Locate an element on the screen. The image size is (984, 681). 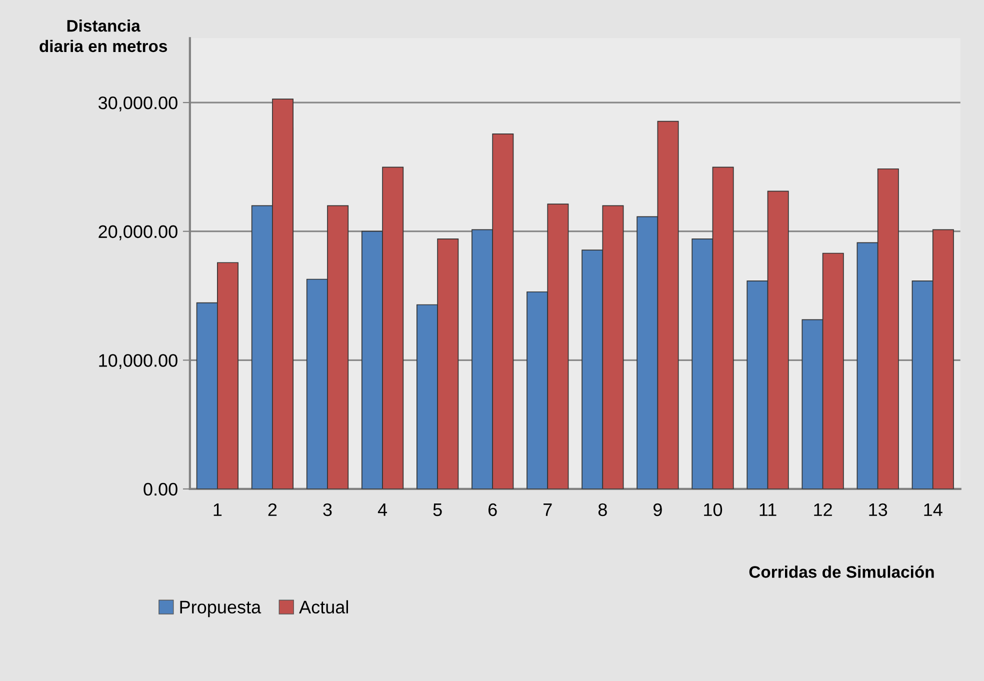
y-tick-label: 30,000.00 is located at coordinates (138, 104).